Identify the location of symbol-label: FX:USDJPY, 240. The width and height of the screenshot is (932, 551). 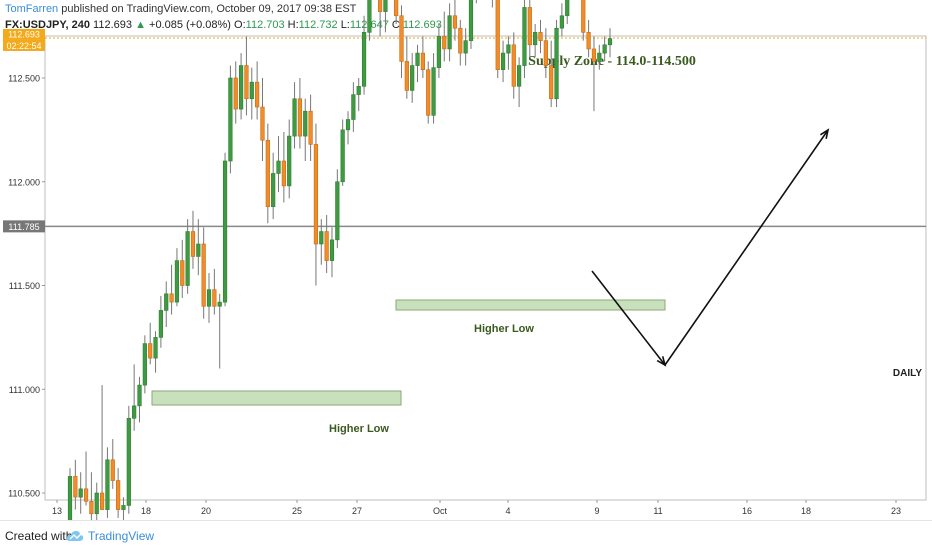
(47, 25).